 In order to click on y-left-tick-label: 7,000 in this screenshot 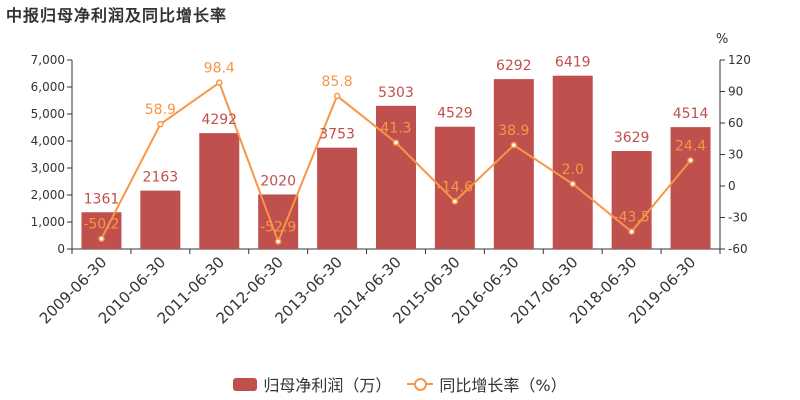, I will do `click(48, 60)`.